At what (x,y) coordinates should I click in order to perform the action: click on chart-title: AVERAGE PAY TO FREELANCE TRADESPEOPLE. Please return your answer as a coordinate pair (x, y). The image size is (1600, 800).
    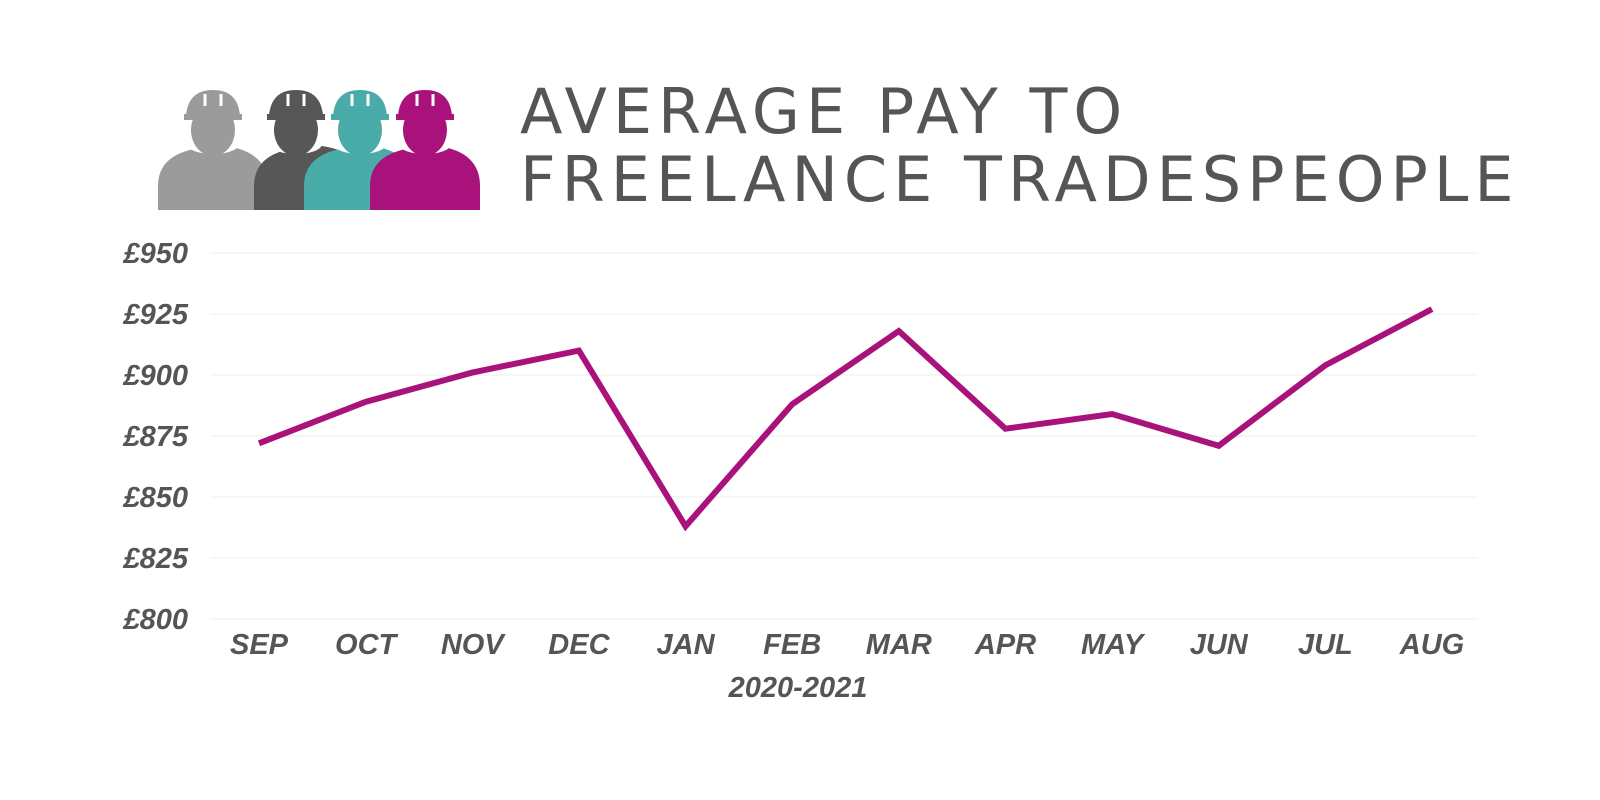
    Looking at the image, I should click on (1020, 146).